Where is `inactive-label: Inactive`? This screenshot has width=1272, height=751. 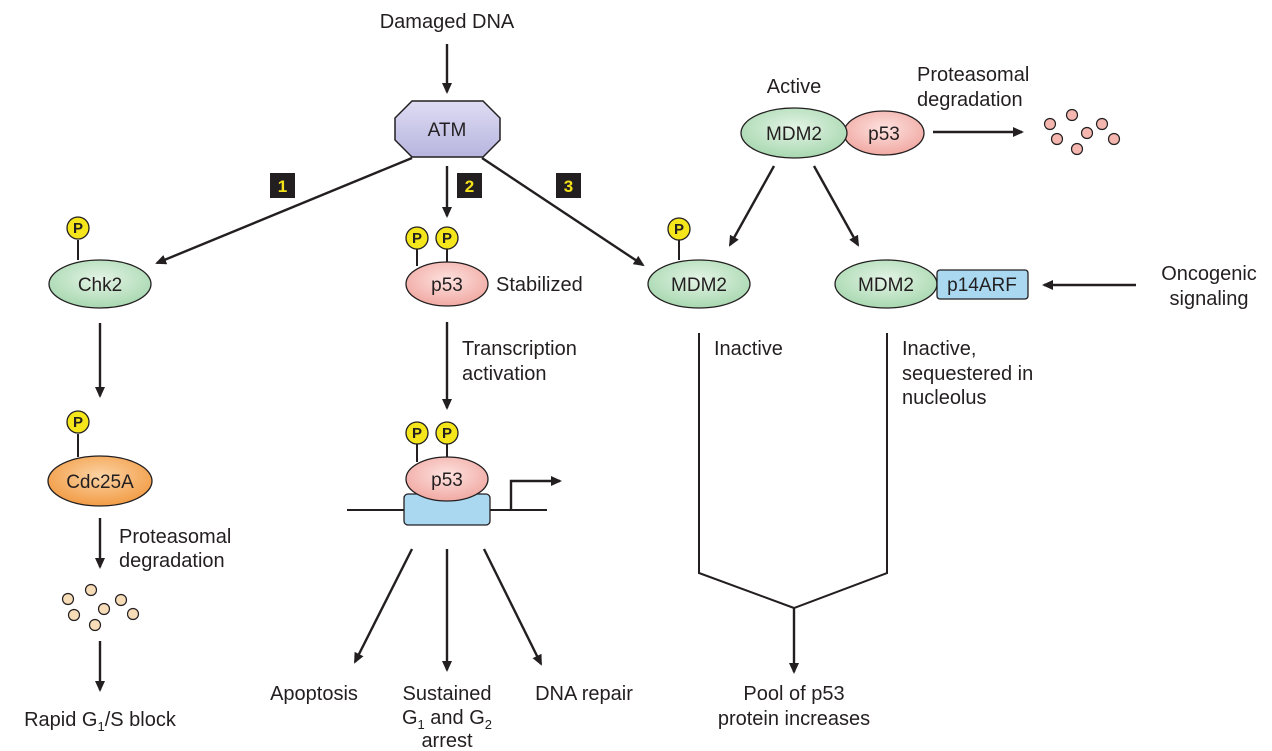 inactive-label: Inactive is located at coordinates (748, 349).